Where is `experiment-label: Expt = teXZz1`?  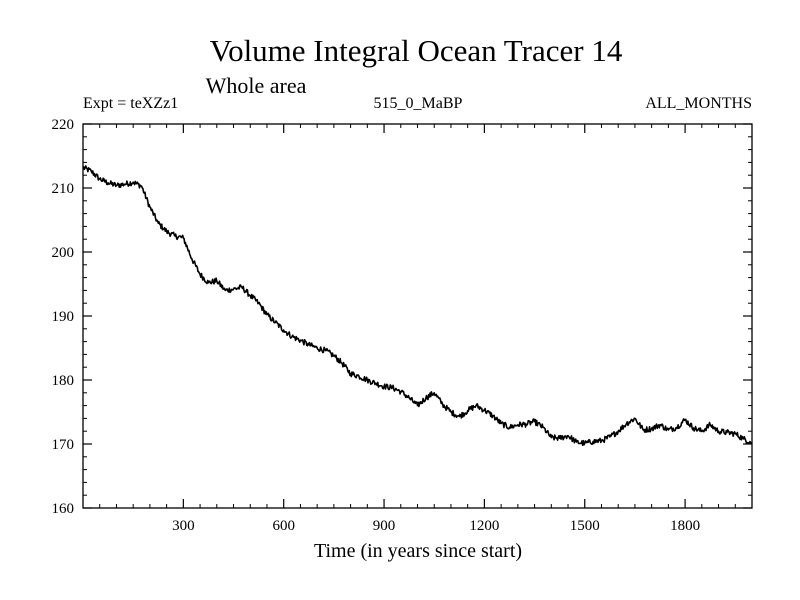 experiment-label: Expt = teXZz1 is located at coordinates (130, 103).